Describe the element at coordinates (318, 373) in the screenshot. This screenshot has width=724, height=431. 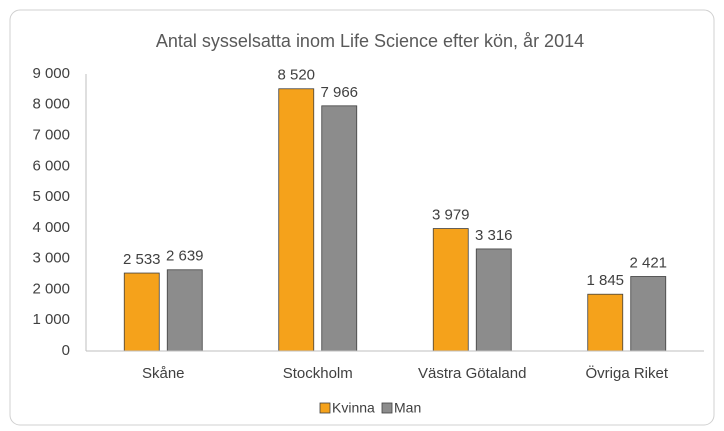
I see `x-tick-label: Stockholm` at that location.